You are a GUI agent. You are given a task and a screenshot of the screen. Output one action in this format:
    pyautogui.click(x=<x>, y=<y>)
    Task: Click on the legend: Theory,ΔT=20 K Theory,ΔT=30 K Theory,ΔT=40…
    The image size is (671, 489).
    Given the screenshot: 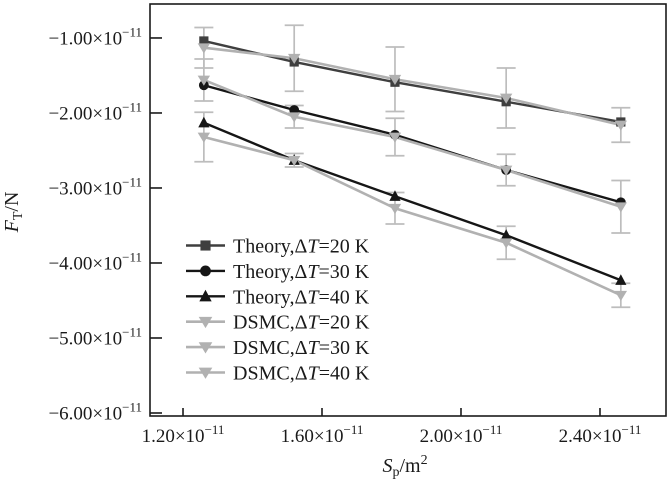 What is the action you would take?
    pyautogui.click(x=278, y=310)
    